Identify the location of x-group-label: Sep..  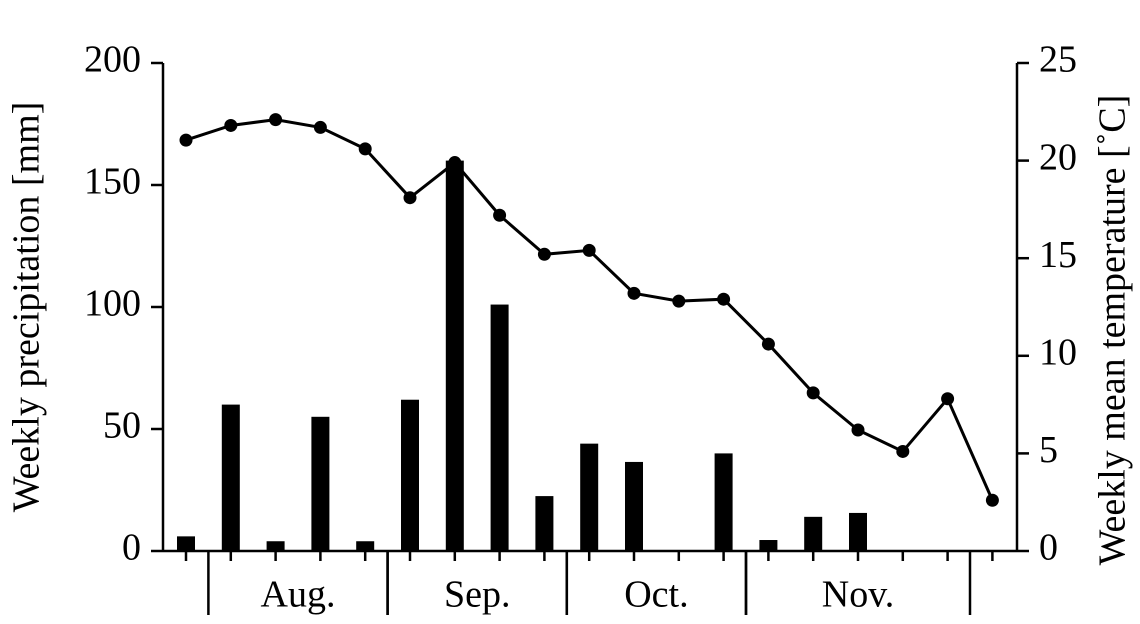
(477, 595).